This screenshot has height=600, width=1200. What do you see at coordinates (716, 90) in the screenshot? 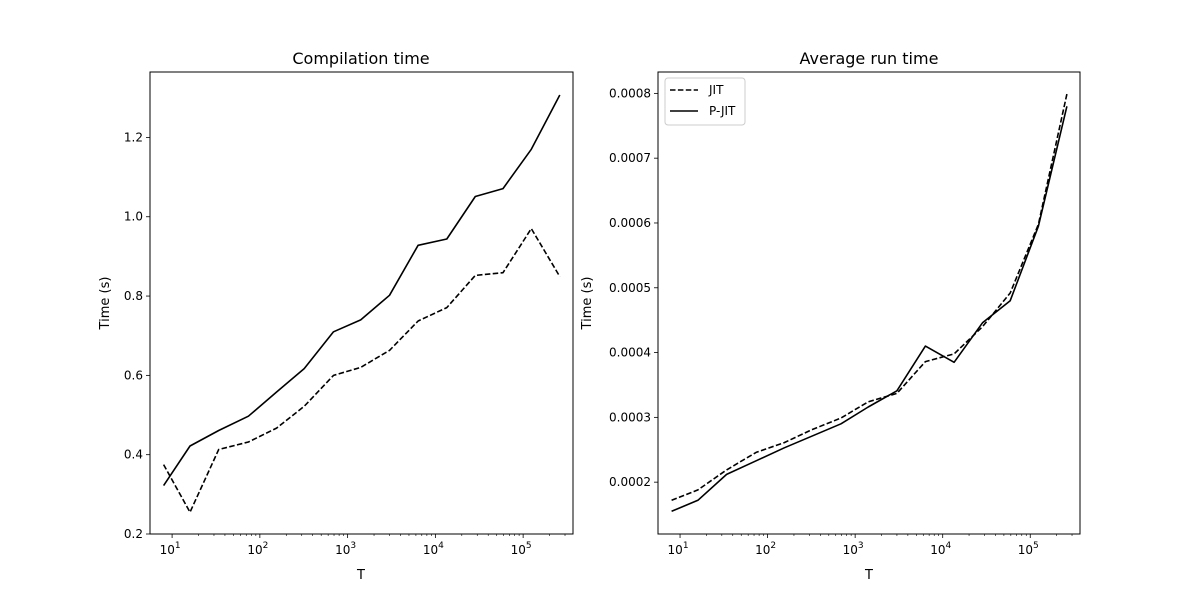
I see `legend-label-jit: JIT` at bounding box center [716, 90].